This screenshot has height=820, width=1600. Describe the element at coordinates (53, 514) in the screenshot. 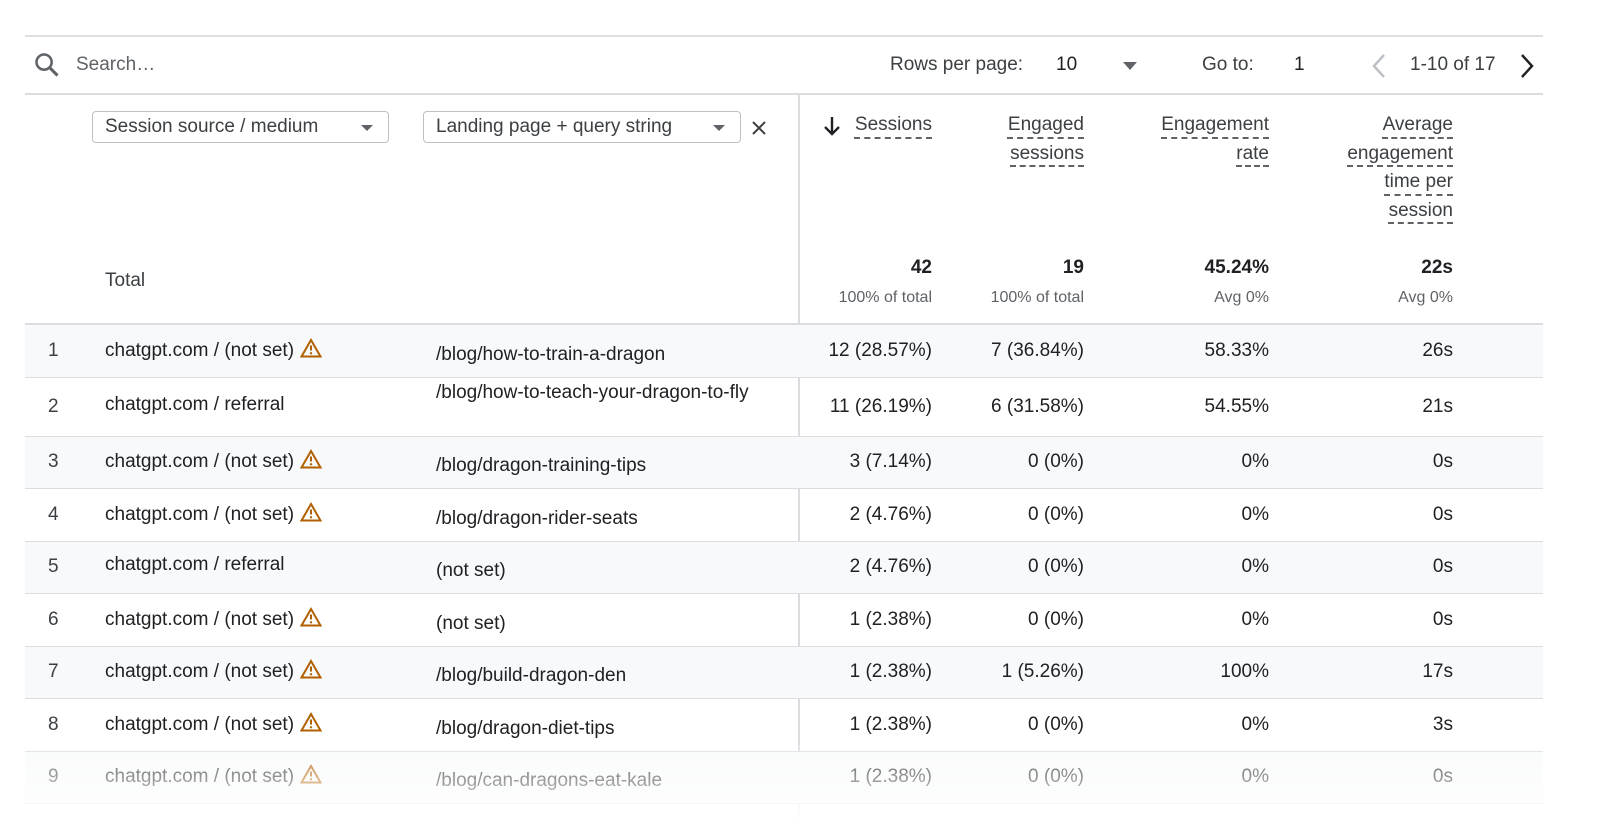

I see `row-index: 4` at that location.